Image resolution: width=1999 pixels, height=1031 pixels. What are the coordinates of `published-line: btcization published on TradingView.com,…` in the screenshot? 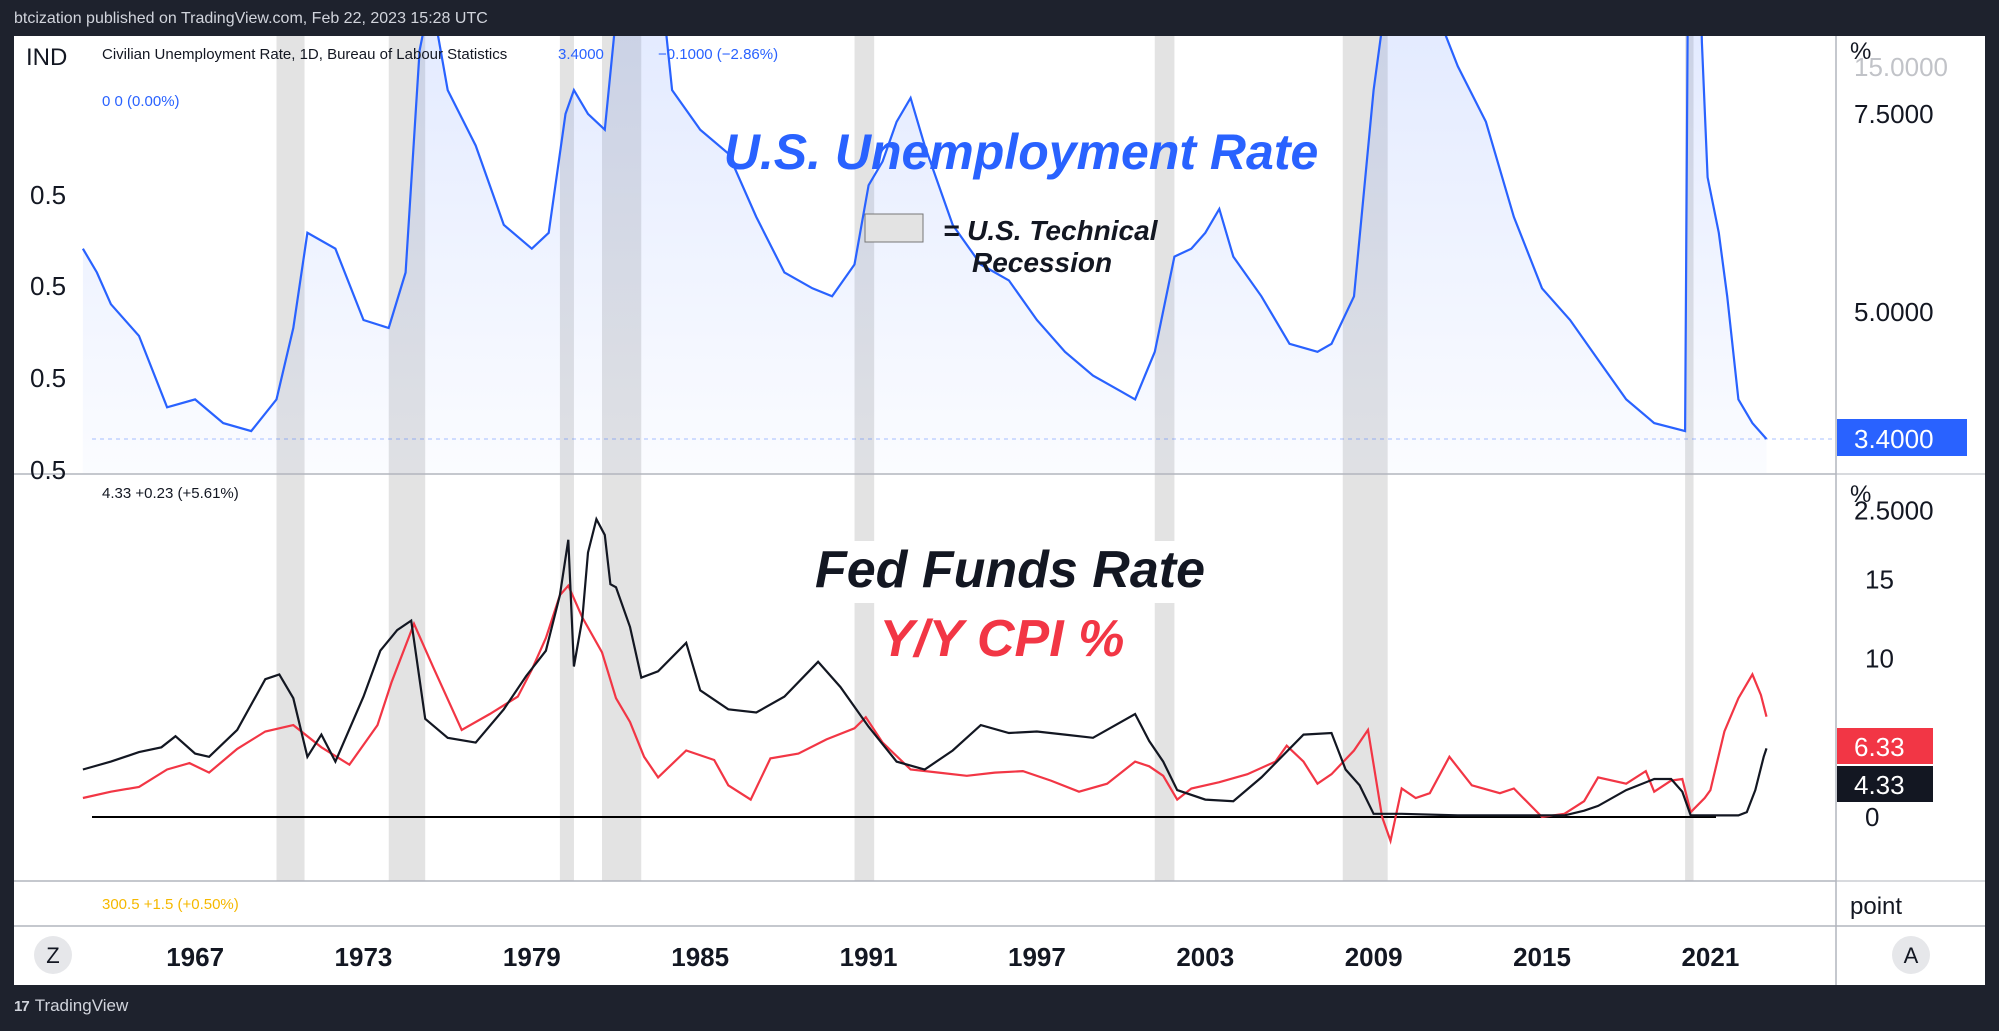 It's located at (251, 18).